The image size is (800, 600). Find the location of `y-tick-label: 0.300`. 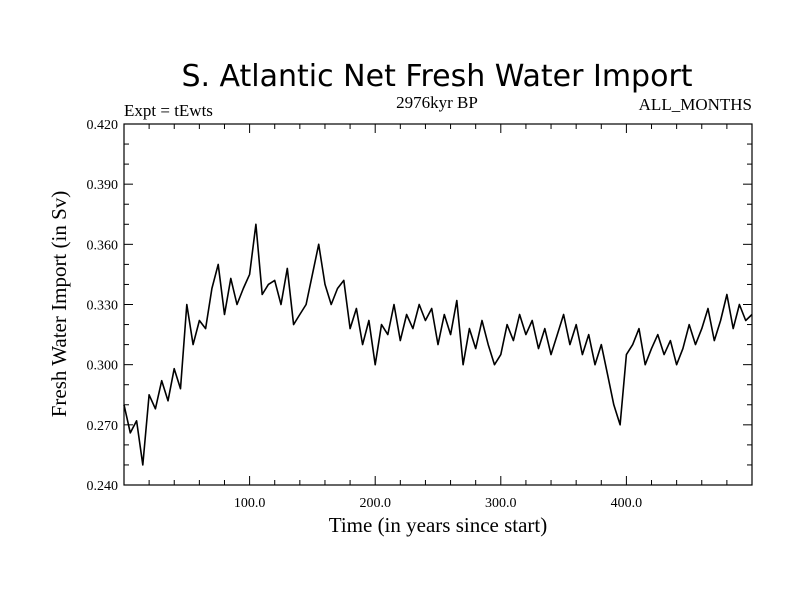

y-tick-label: 0.300 is located at coordinates (103, 366).